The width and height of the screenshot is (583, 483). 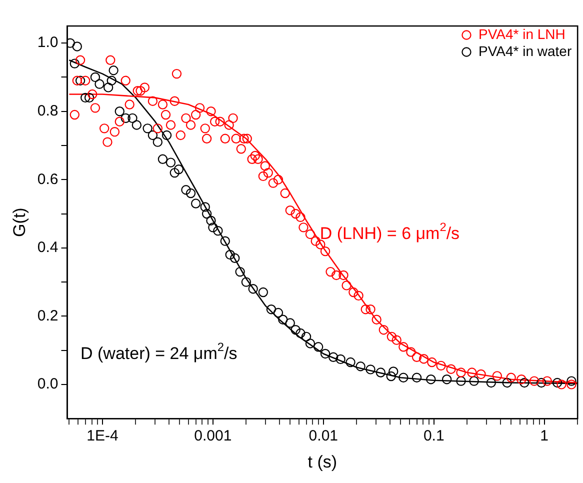 I want to click on y-tick-label: 0.6, so click(x=47, y=179).